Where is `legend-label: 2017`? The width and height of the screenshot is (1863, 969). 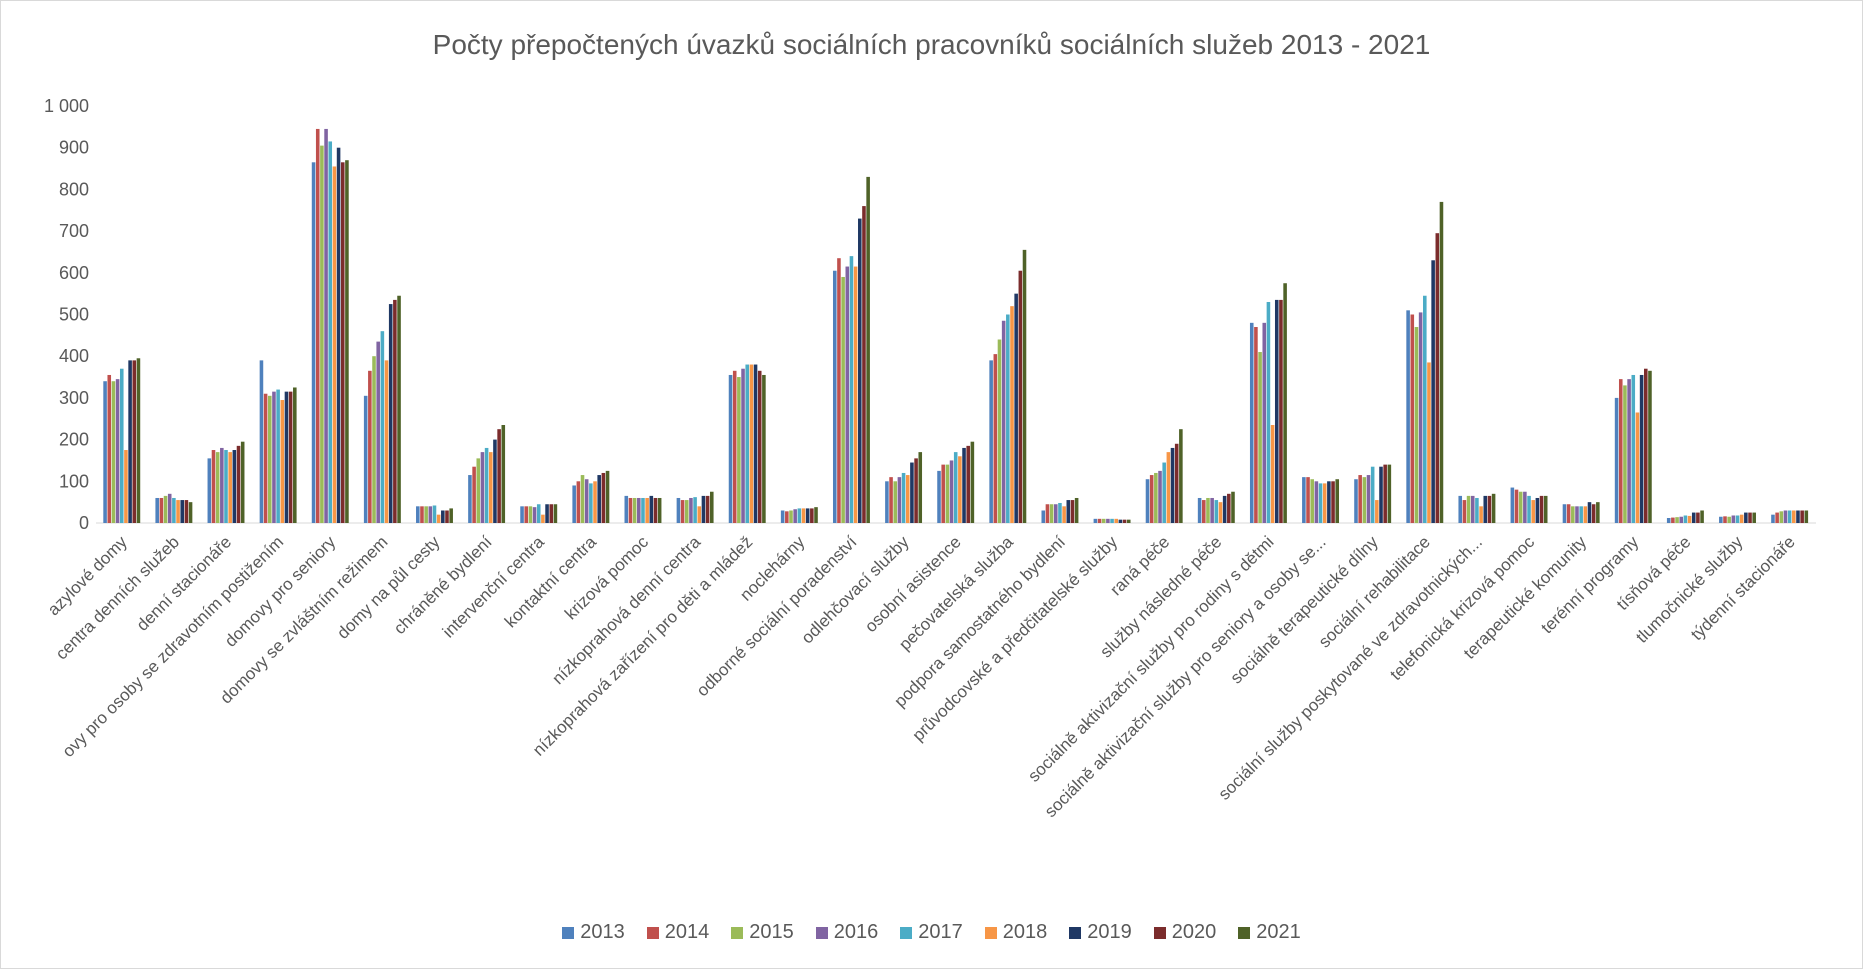 legend-label: 2017 is located at coordinates (940, 932).